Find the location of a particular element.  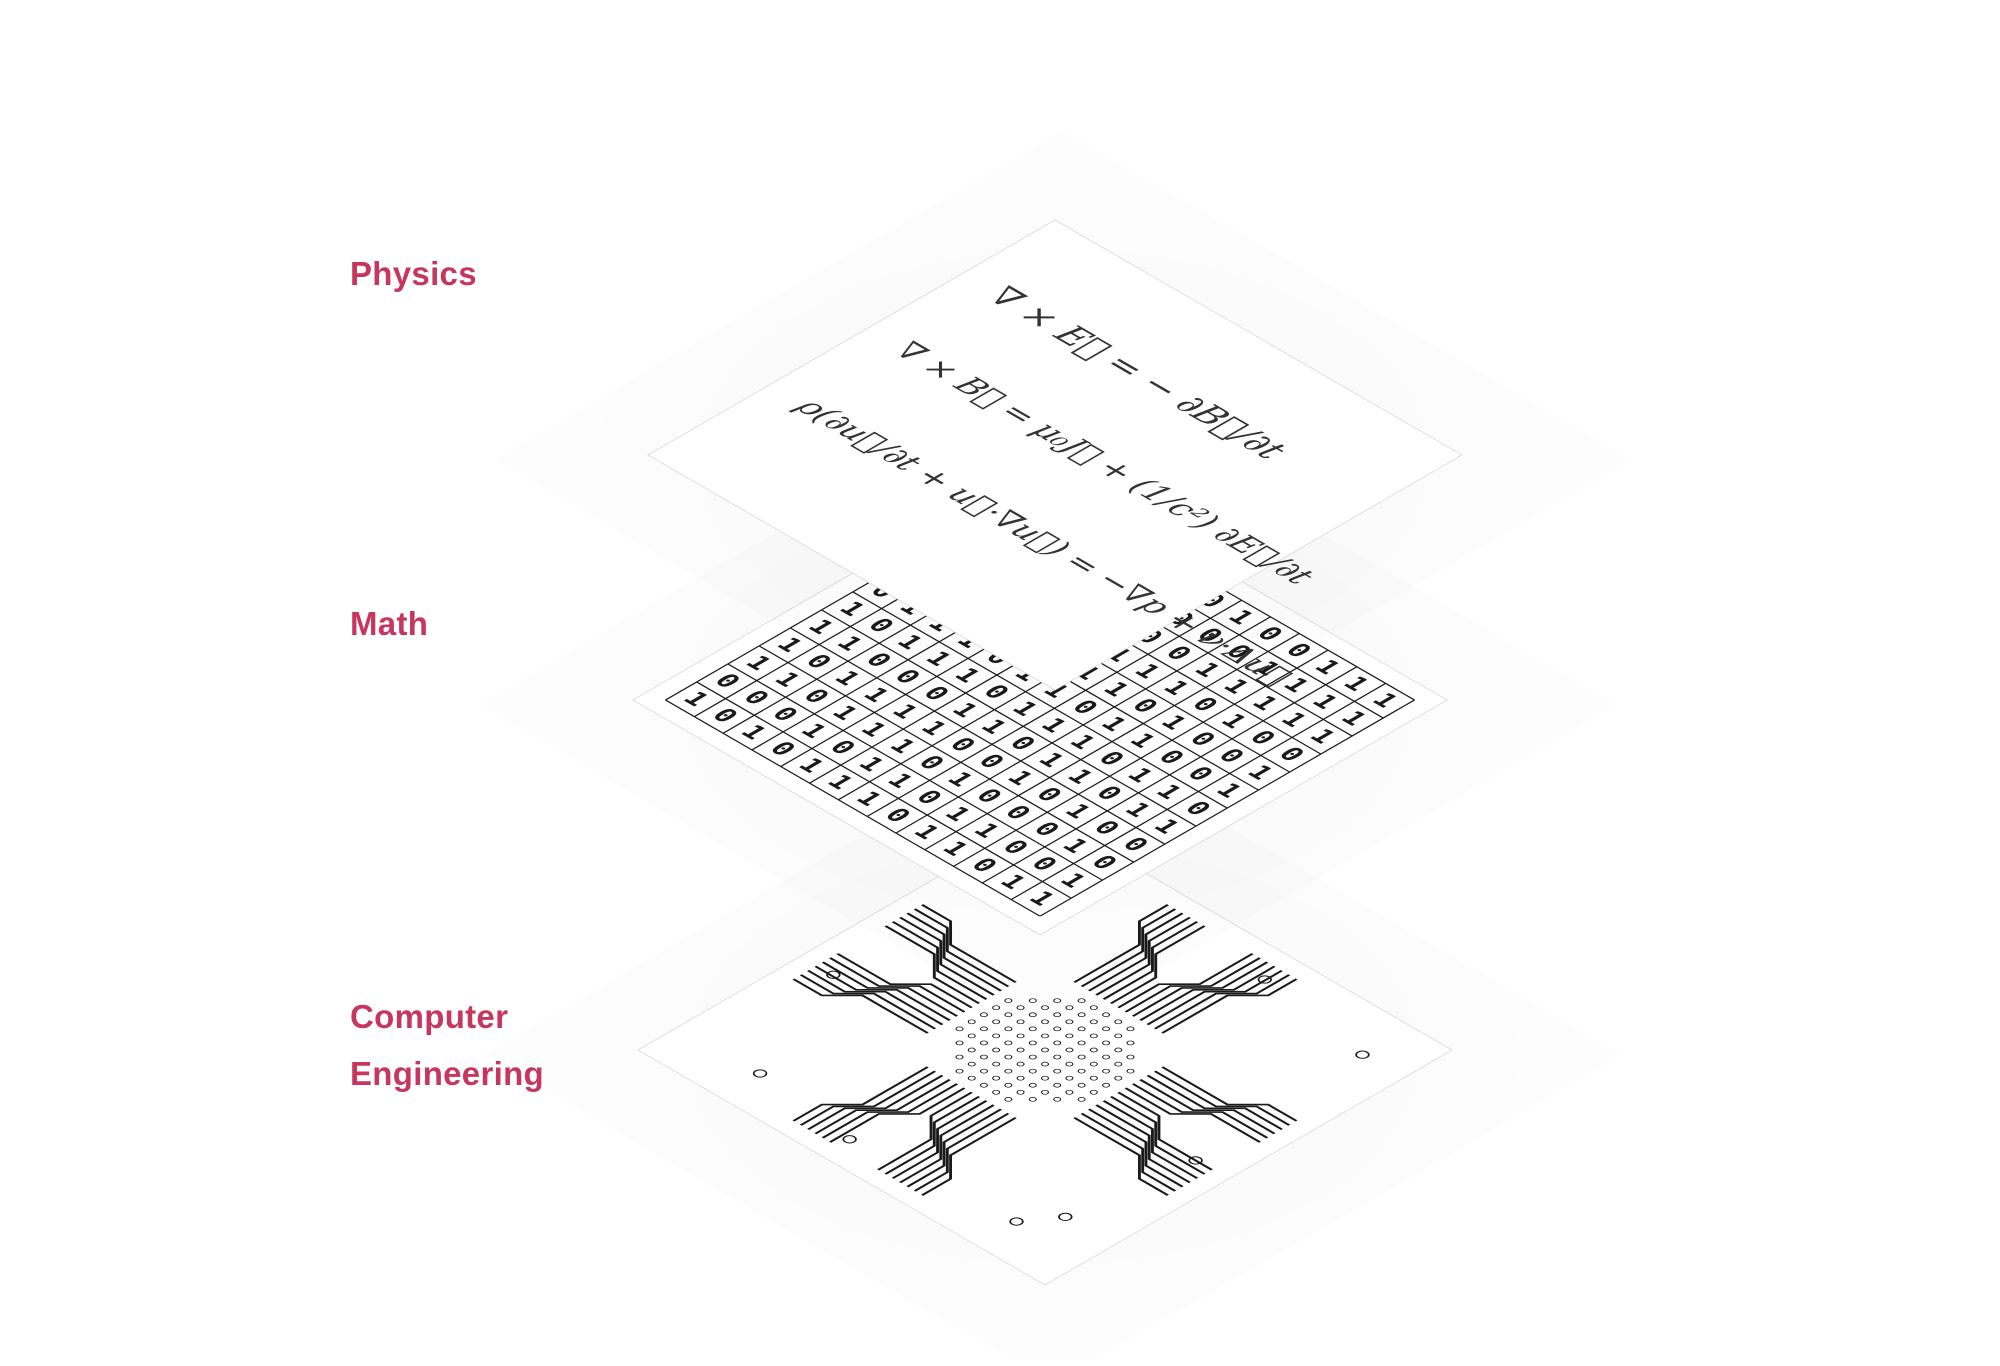

layer-label-computer-engineering: Computer Engineering is located at coordinates (447, 1045).